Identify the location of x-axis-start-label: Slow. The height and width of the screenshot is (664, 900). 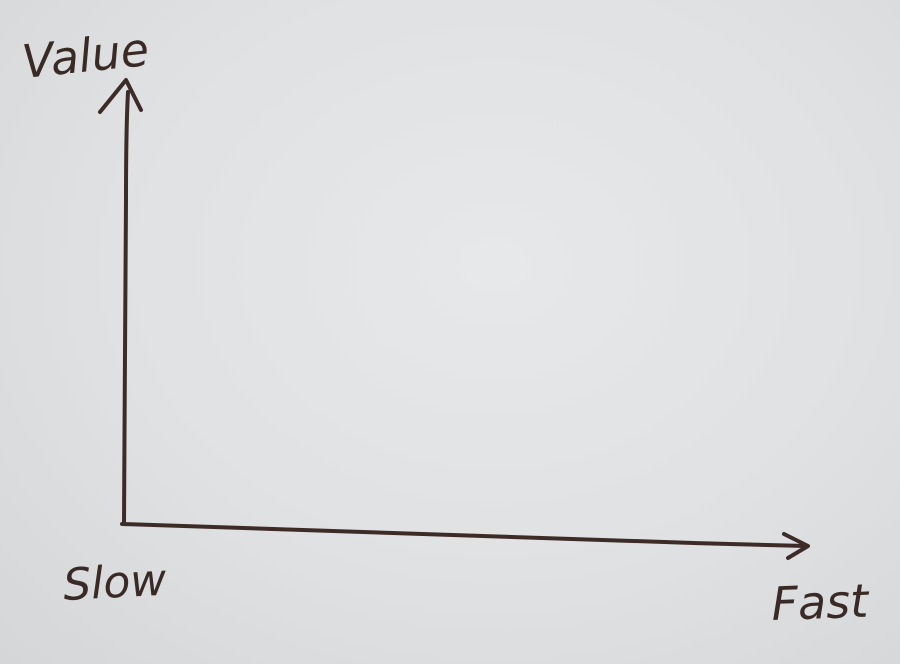
(115, 583).